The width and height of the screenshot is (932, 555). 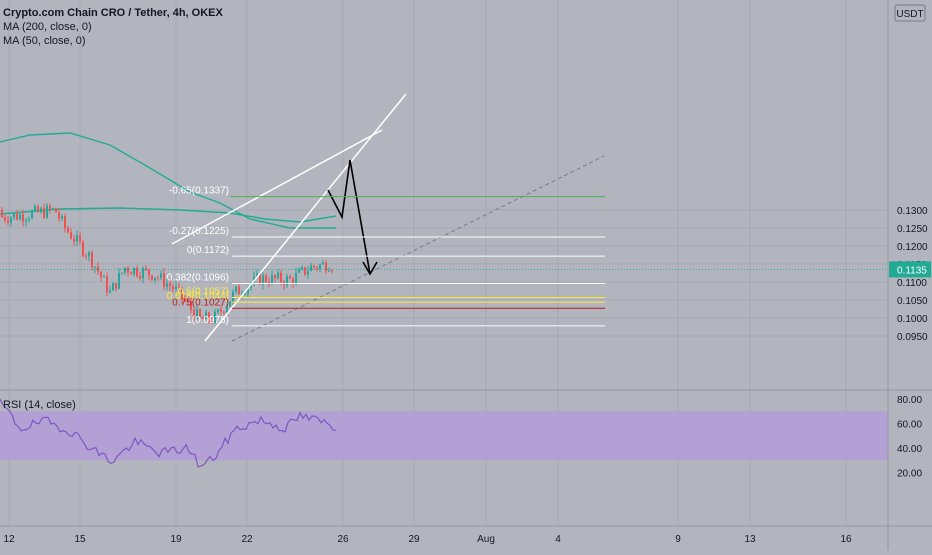 What do you see at coordinates (912, 283) in the screenshot?
I see `price-tick-label: 0.1100` at bounding box center [912, 283].